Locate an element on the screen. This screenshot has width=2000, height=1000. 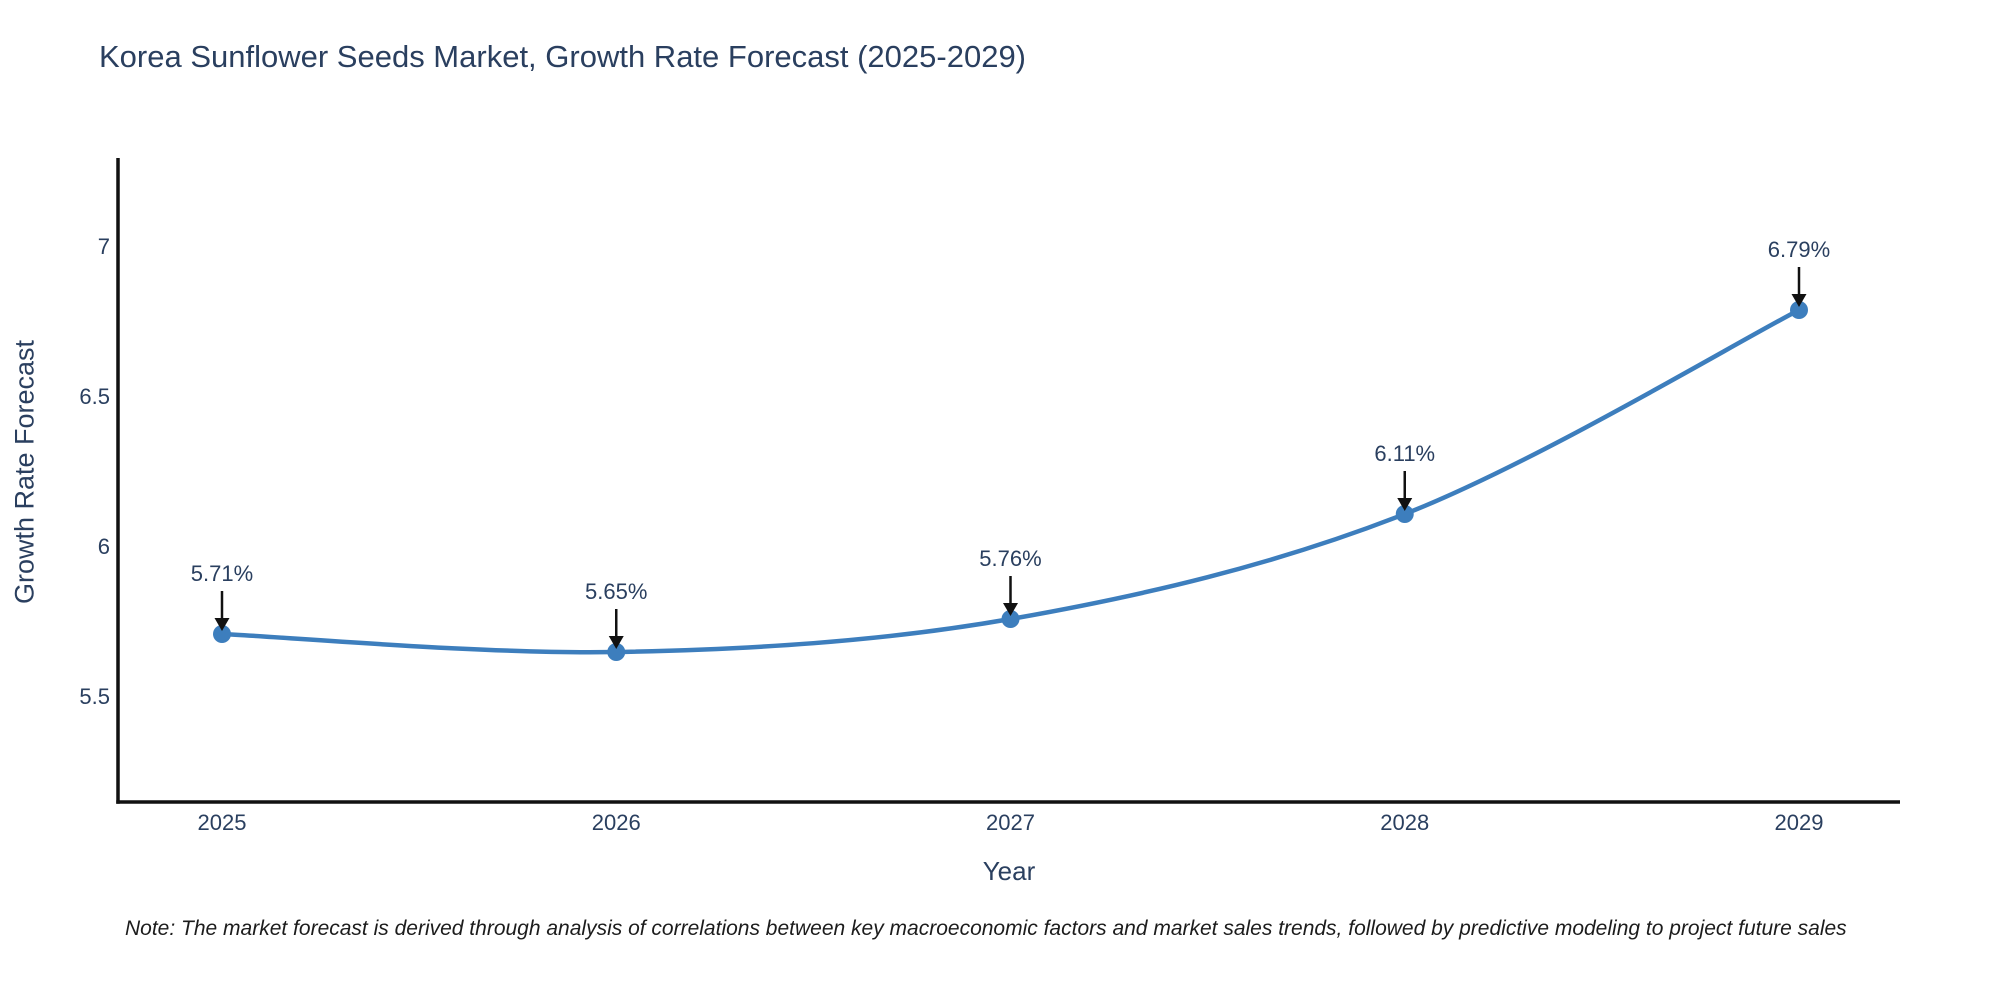
x-tick-label: 2026 is located at coordinates (616, 822).